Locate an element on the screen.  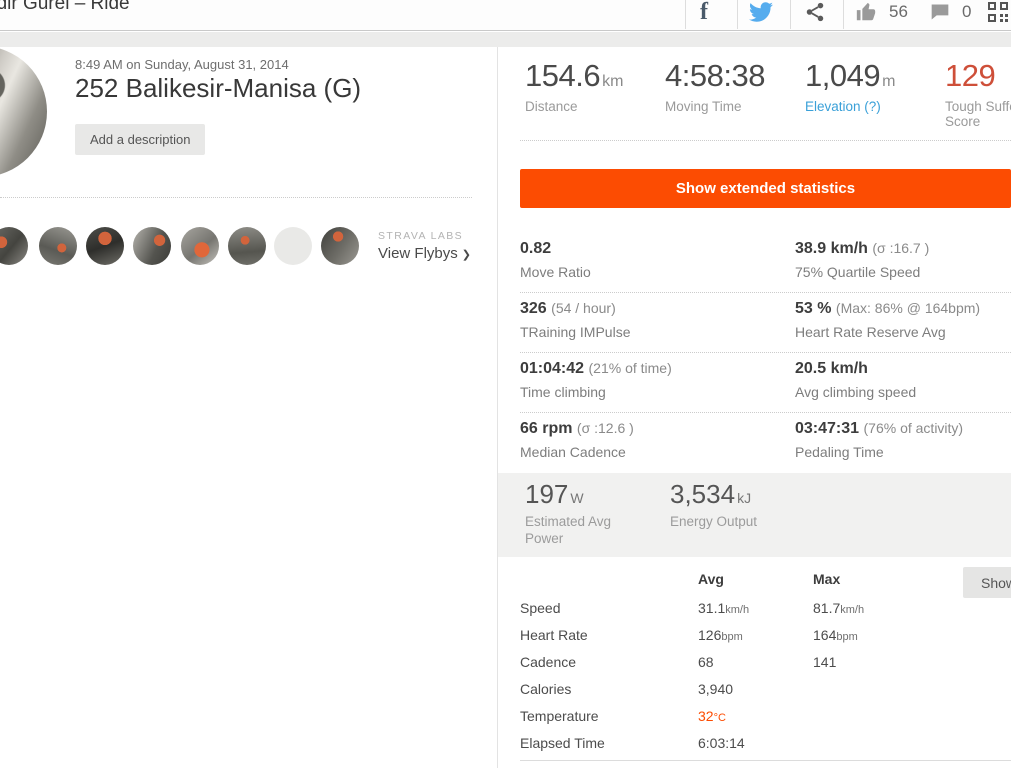
comment-count: 0 is located at coordinates (967, 11).